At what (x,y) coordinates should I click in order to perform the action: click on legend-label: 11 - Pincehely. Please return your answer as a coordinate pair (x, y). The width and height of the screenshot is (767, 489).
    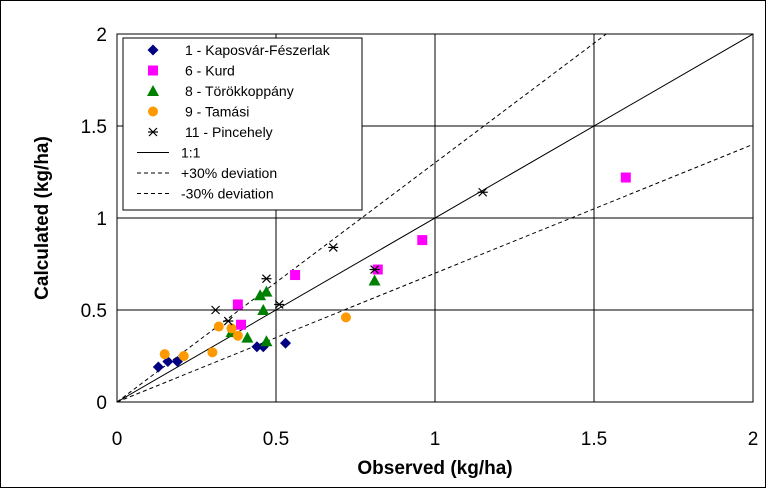
    Looking at the image, I should click on (229, 132).